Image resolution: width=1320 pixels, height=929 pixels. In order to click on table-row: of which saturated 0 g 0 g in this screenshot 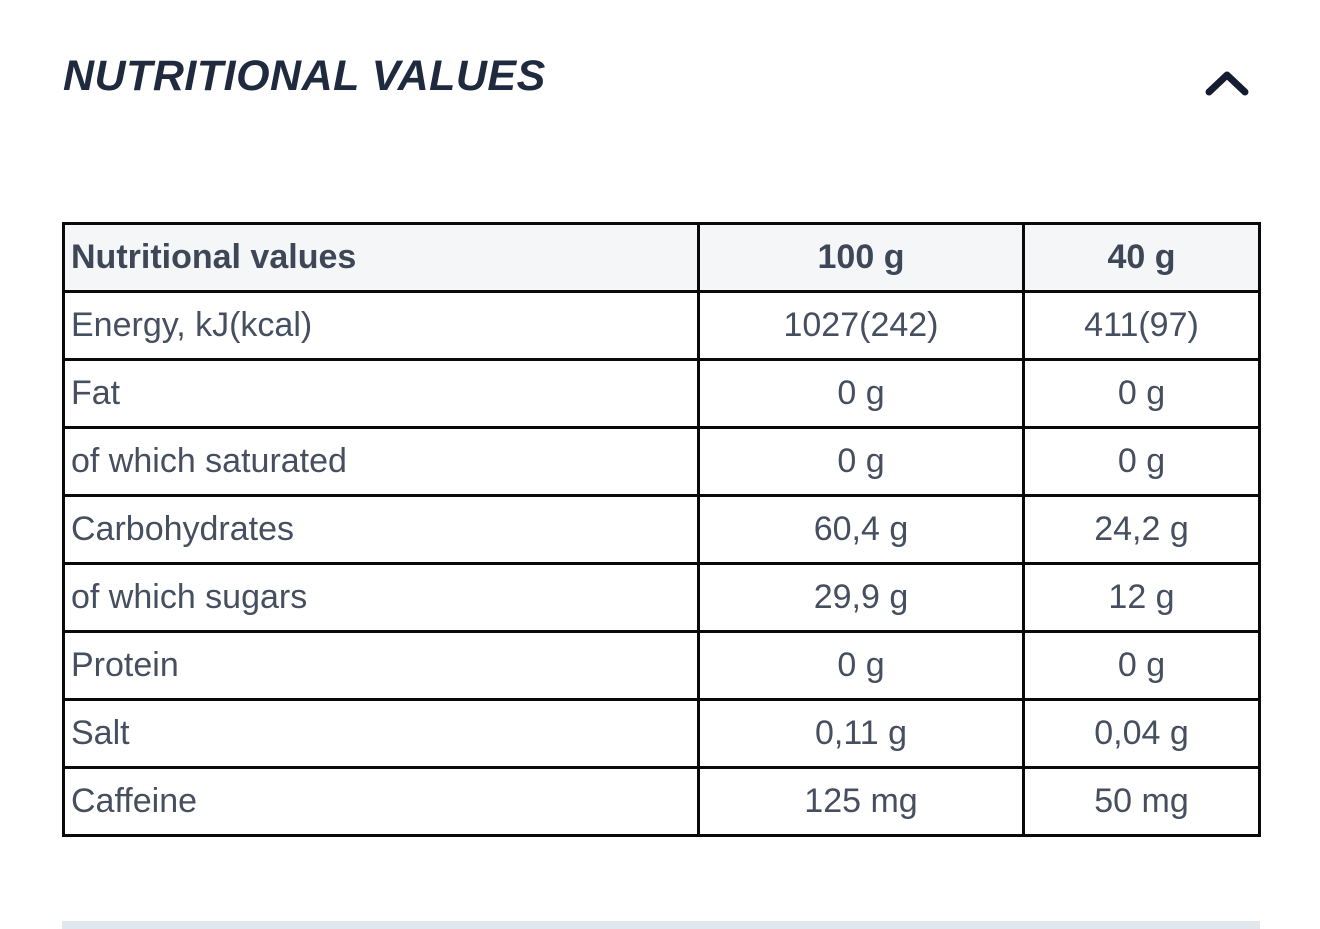, I will do `click(661, 461)`.